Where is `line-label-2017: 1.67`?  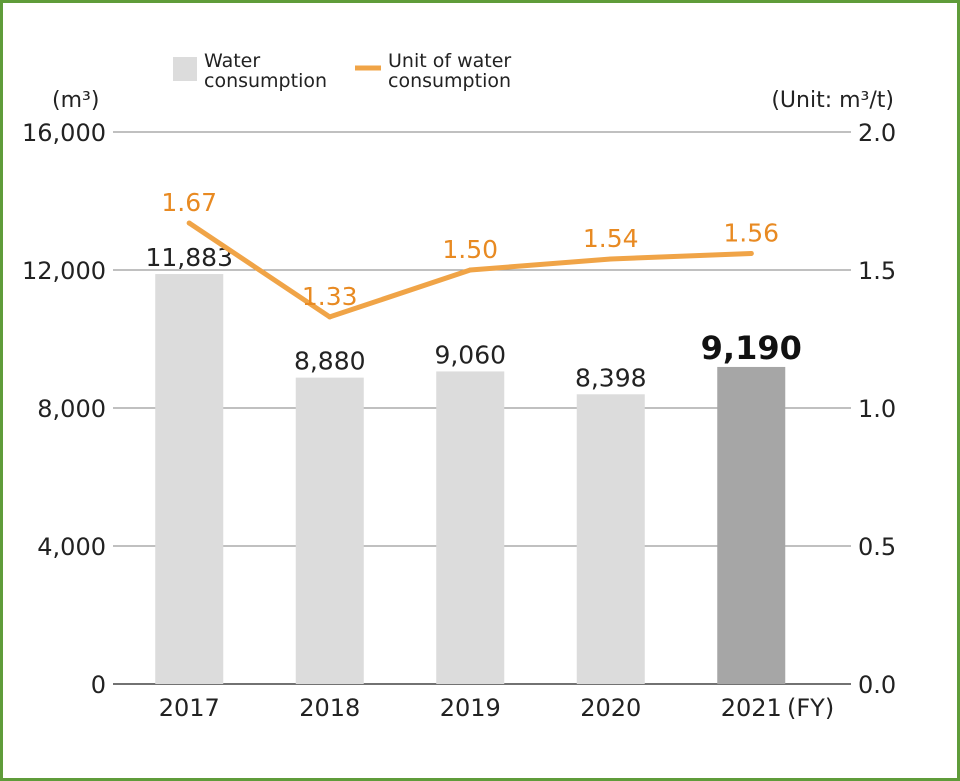
line-label-2017: 1.67 is located at coordinates (189, 202).